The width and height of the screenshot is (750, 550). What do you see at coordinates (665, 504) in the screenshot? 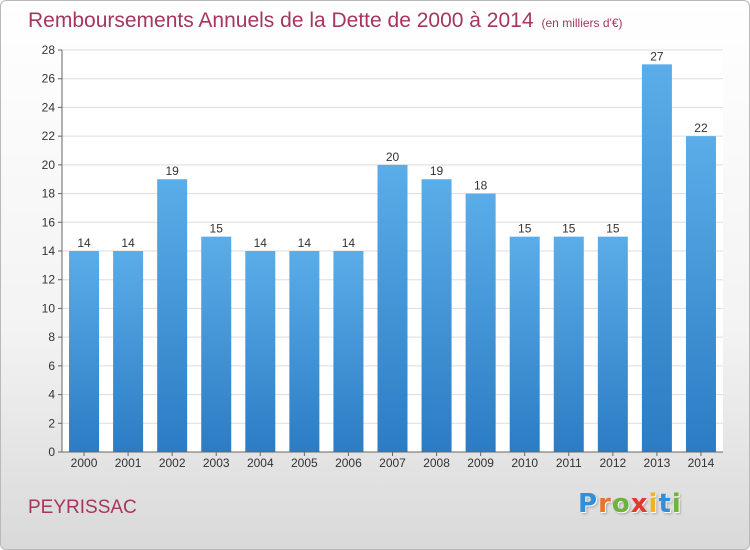
I see `logo-letter: t` at bounding box center [665, 504].